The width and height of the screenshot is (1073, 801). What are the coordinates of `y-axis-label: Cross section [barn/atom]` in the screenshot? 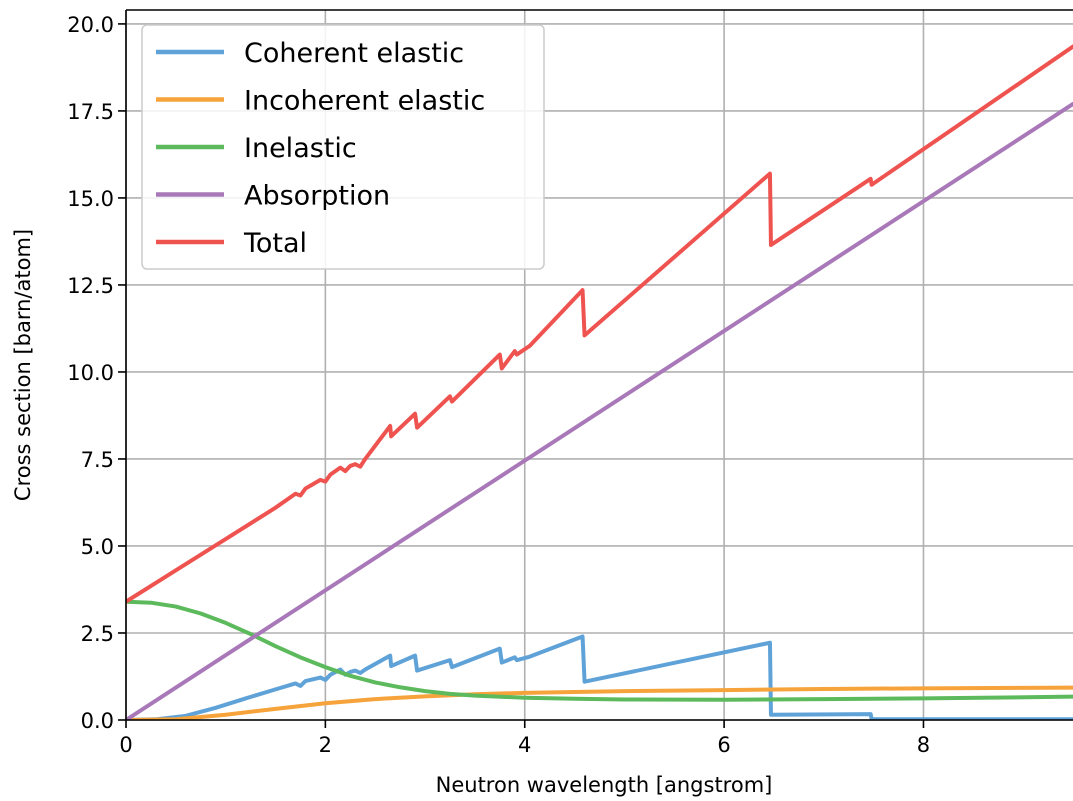 It's located at (23, 365).